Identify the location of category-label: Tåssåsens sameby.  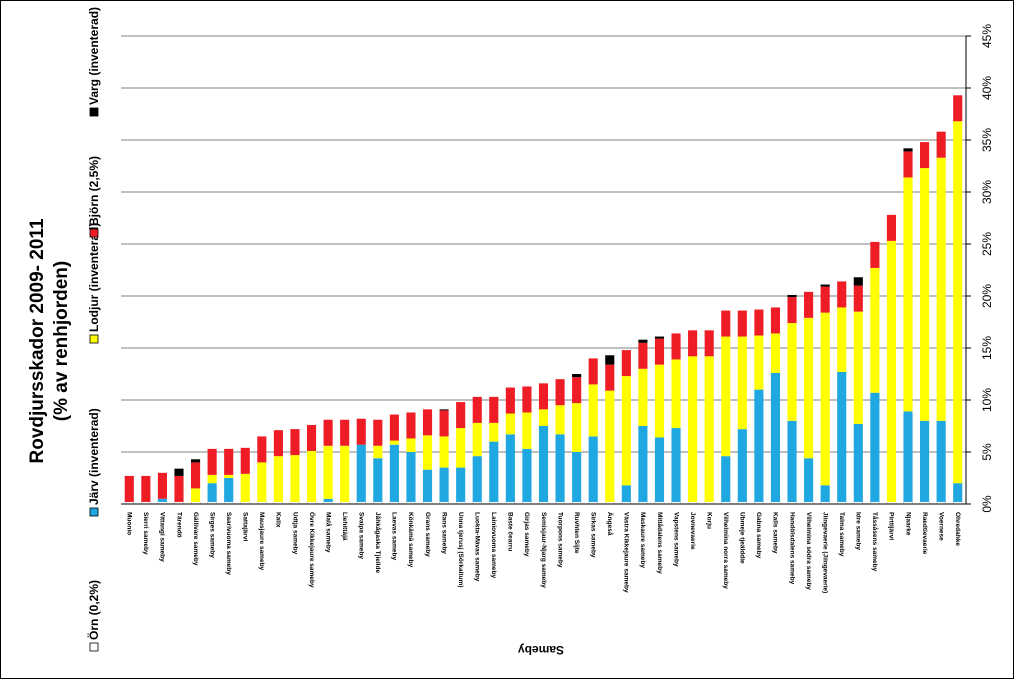
(875, 542).